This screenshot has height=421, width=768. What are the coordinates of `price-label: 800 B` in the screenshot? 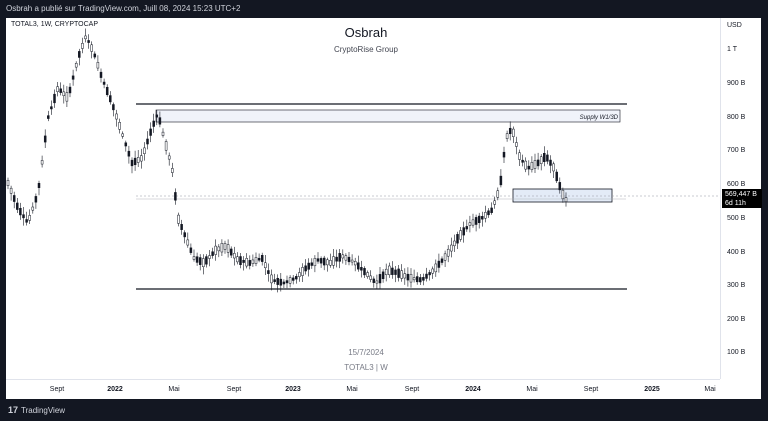 It's located at (736, 117).